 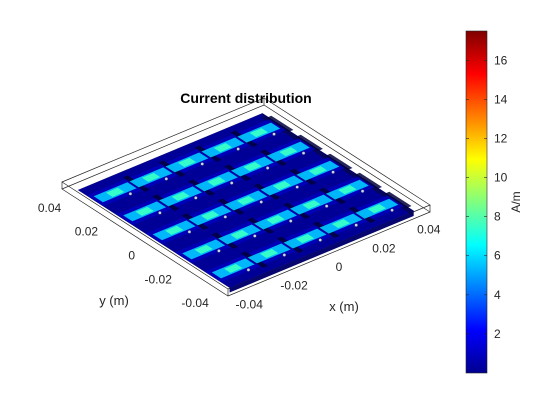 What do you see at coordinates (501, 138) in the screenshot?
I see `colorbar-tick-label: 12` at bounding box center [501, 138].